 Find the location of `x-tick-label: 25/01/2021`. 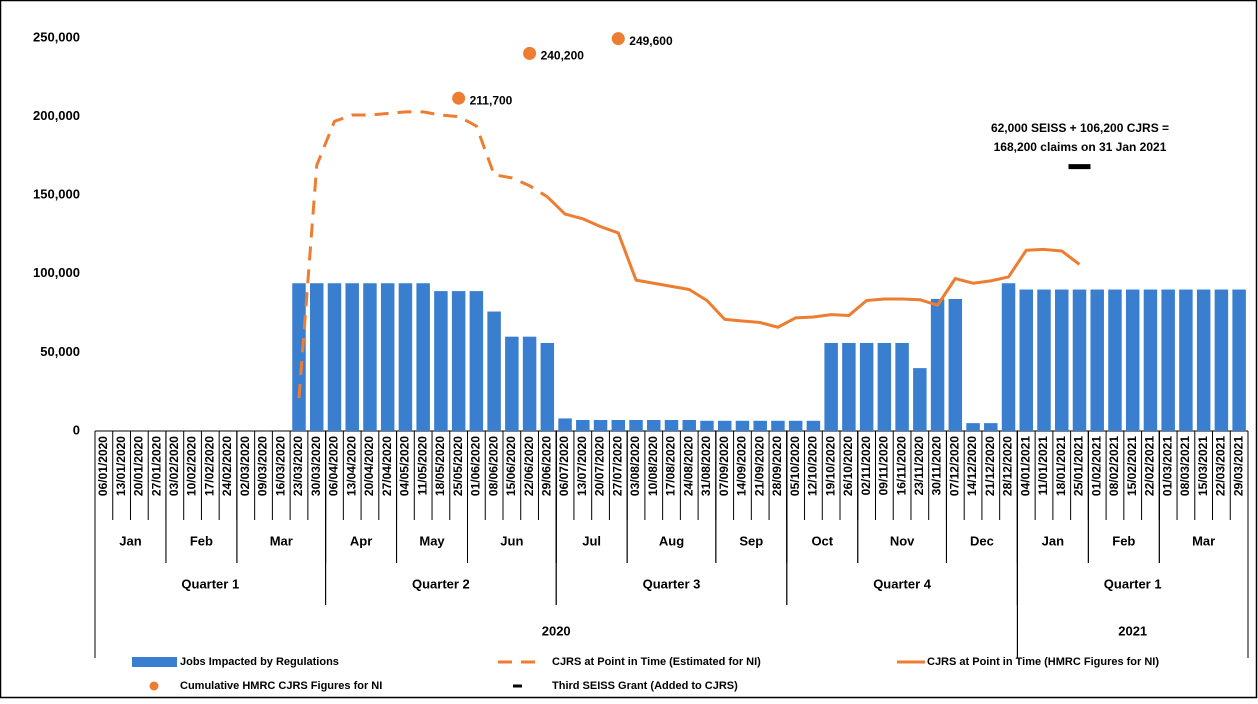

x-tick-label: 25/01/2021 is located at coordinates (1079, 466).